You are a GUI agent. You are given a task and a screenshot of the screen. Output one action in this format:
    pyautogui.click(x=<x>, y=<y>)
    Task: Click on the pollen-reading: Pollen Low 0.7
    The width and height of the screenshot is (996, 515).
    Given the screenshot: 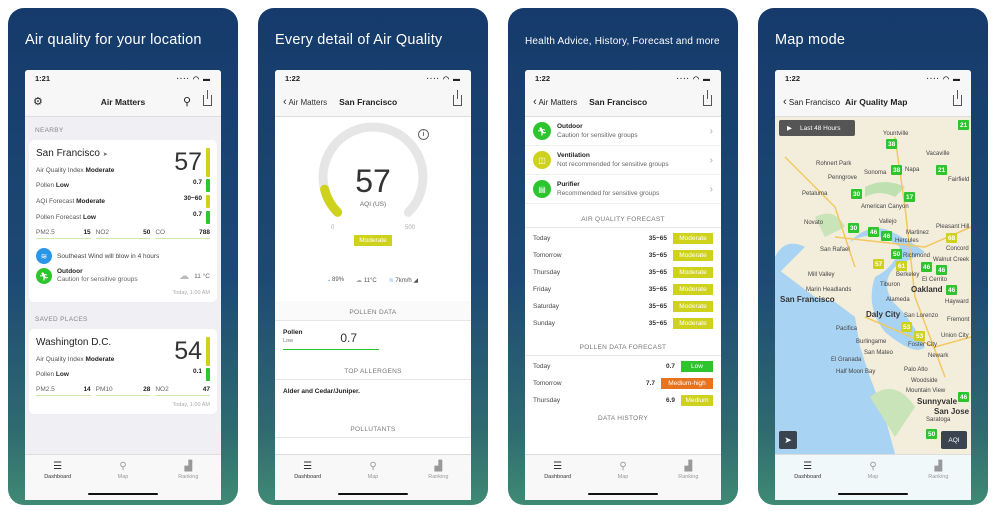 What is the action you would take?
    pyautogui.click(x=331, y=335)
    